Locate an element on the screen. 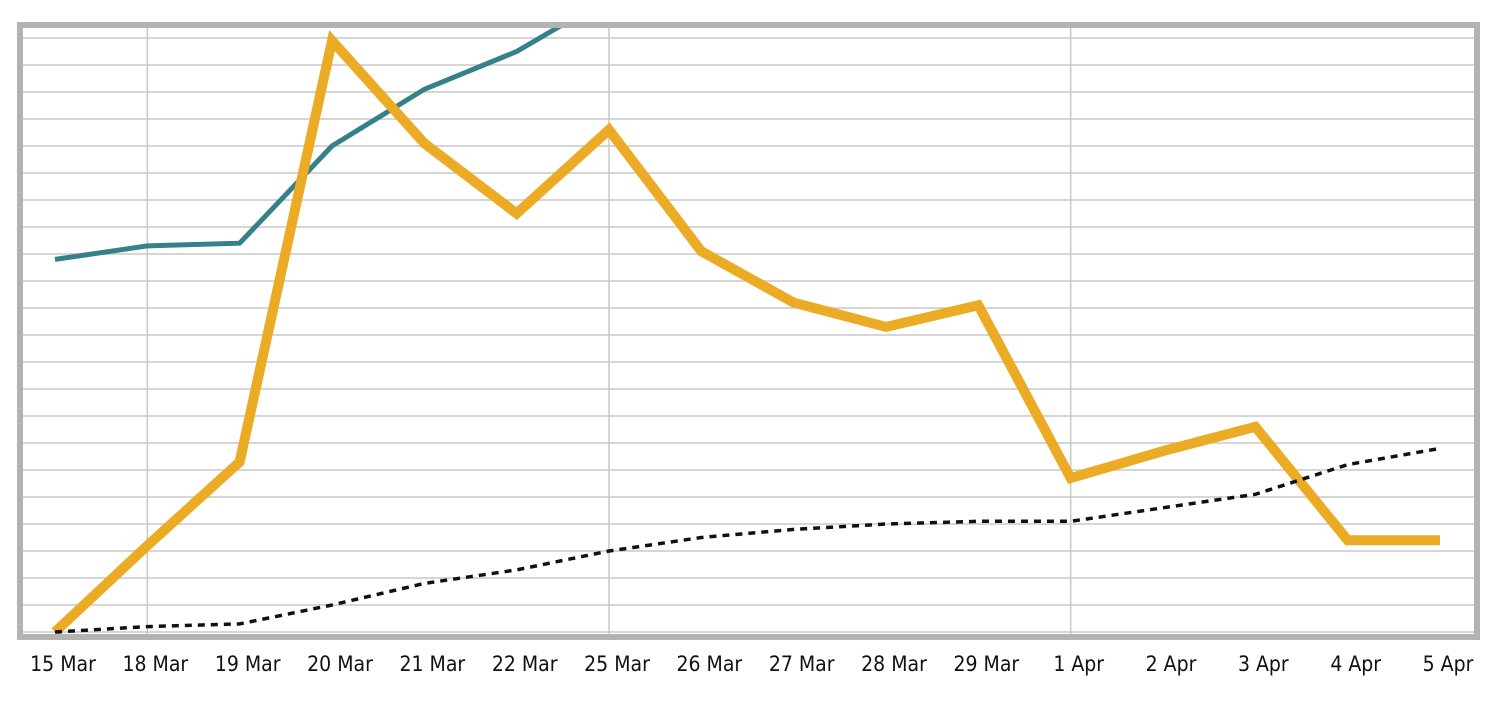  x-tick-label: 3 Apr is located at coordinates (1263, 664).